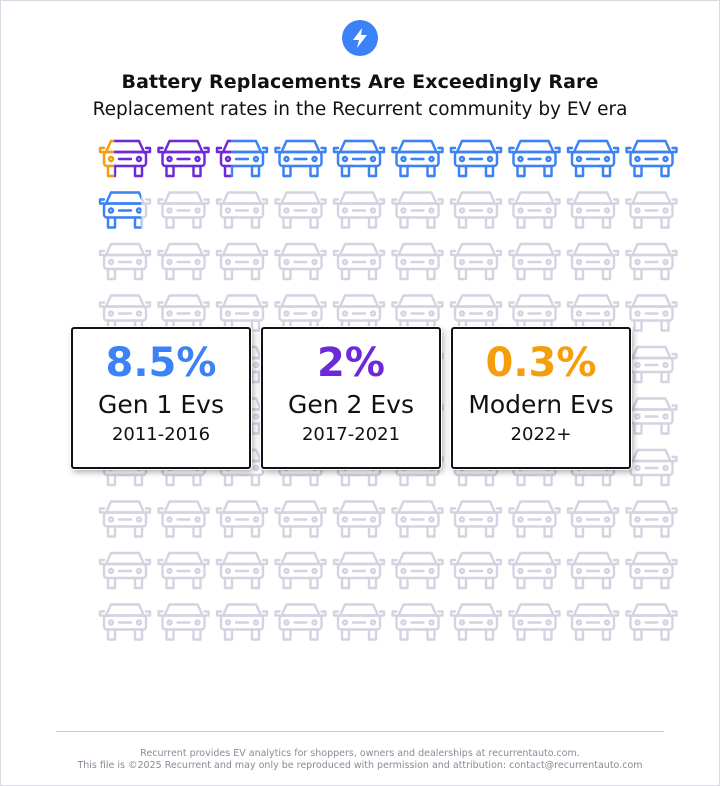  What do you see at coordinates (541, 434) in the screenshot?
I see `modern-years: 2022+` at bounding box center [541, 434].